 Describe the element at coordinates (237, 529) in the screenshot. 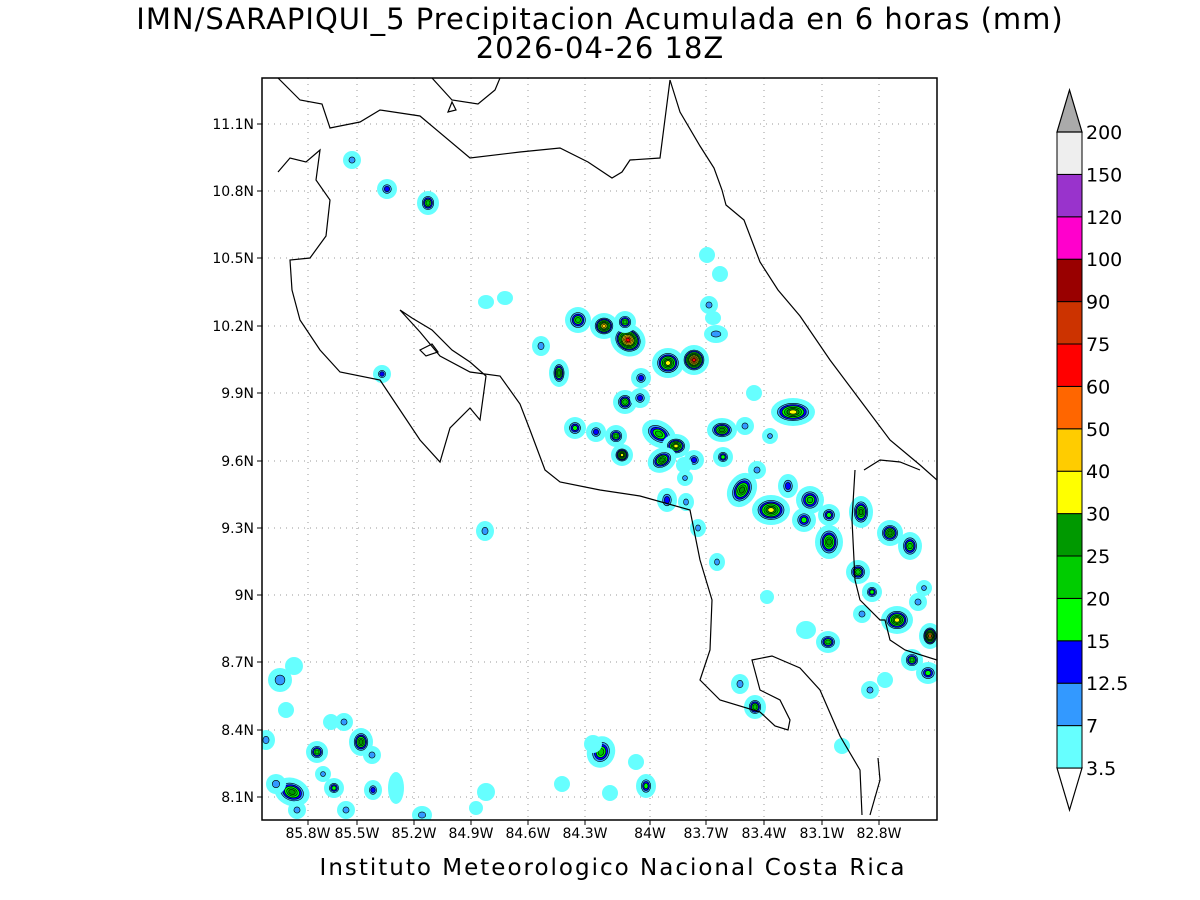

I see `y-tick-label: 9.3N` at that location.